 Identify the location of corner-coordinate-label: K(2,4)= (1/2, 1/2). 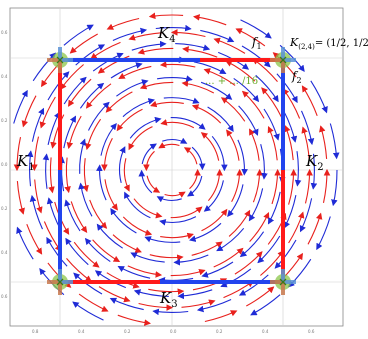
(328, 43).